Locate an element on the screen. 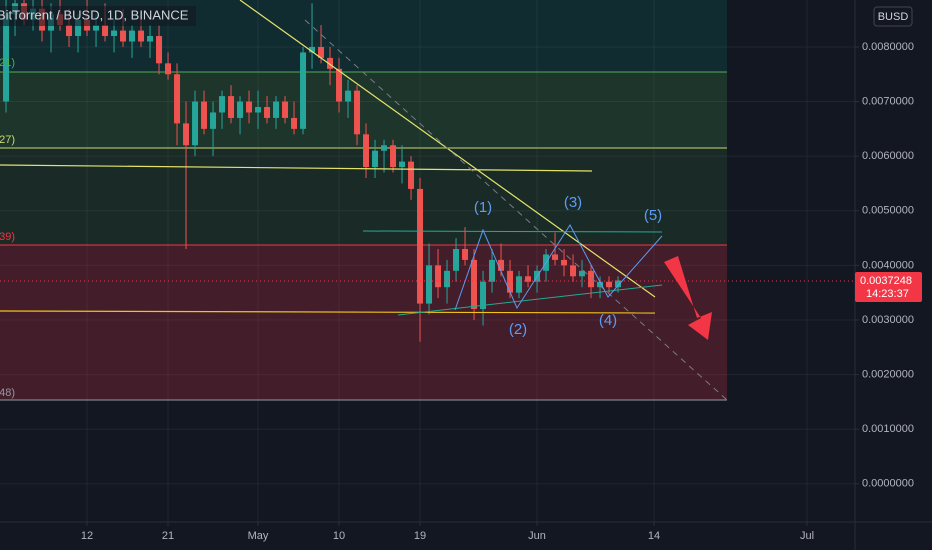 The width and height of the screenshot is (932, 550). price-badge is located at coordinates (888, 287).